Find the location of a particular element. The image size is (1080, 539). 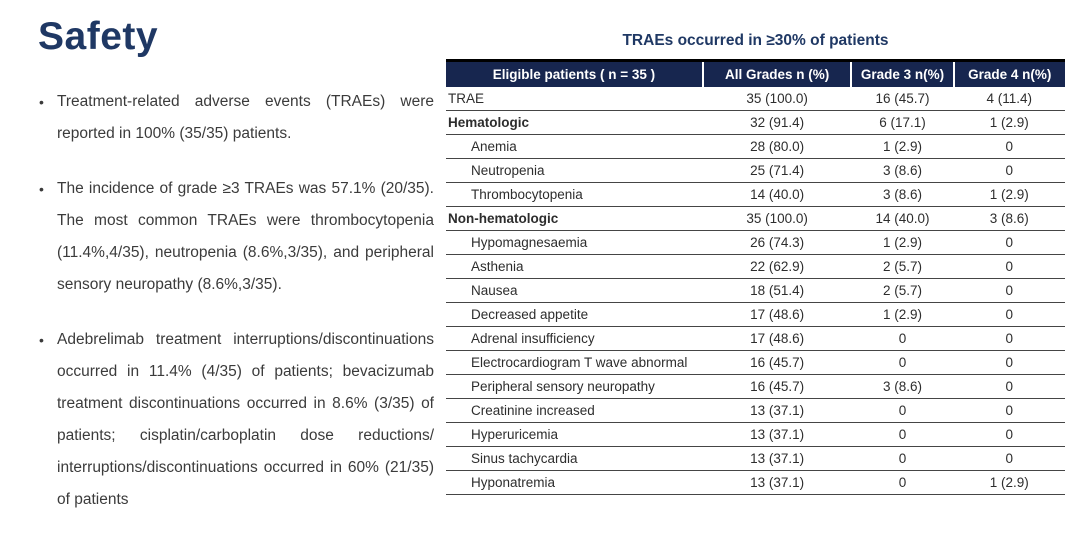

cell-grade4: 3 (8.6) is located at coordinates (1009, 218).